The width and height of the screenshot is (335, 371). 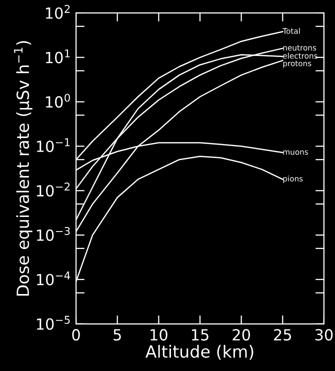 I want to click on x-axis-title: Altitude (km), so click(x=199, y=352).